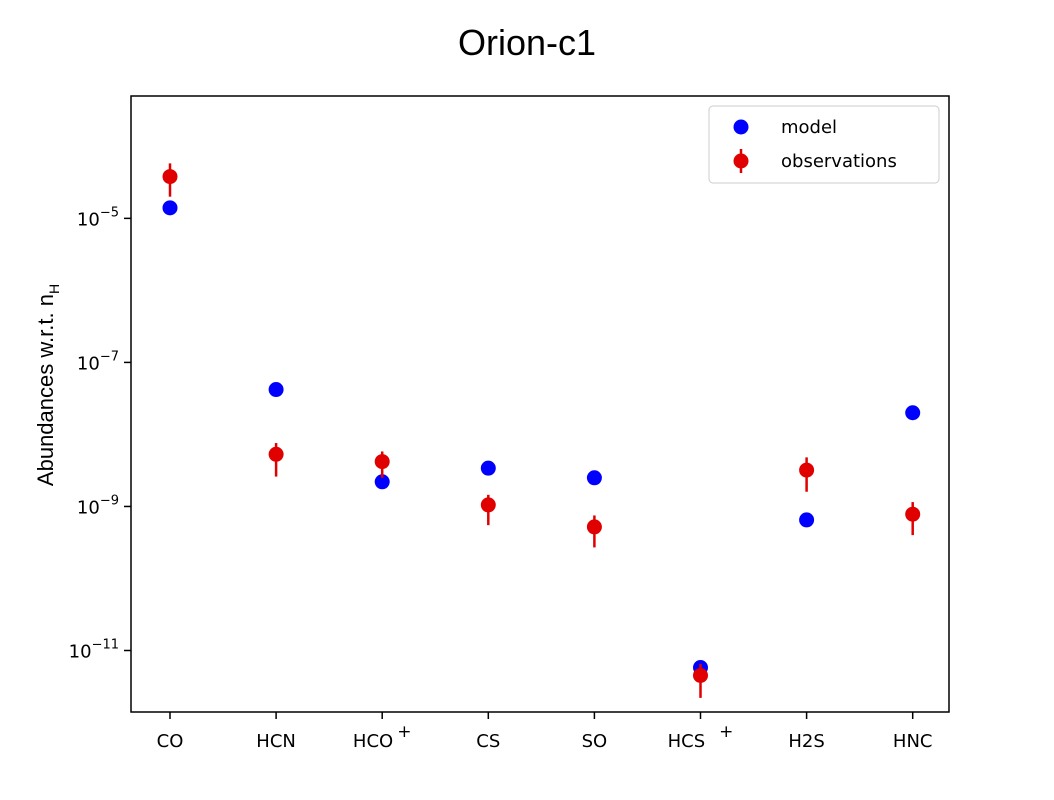  I want to click on x-tick-label: CO, so click(170, 741).